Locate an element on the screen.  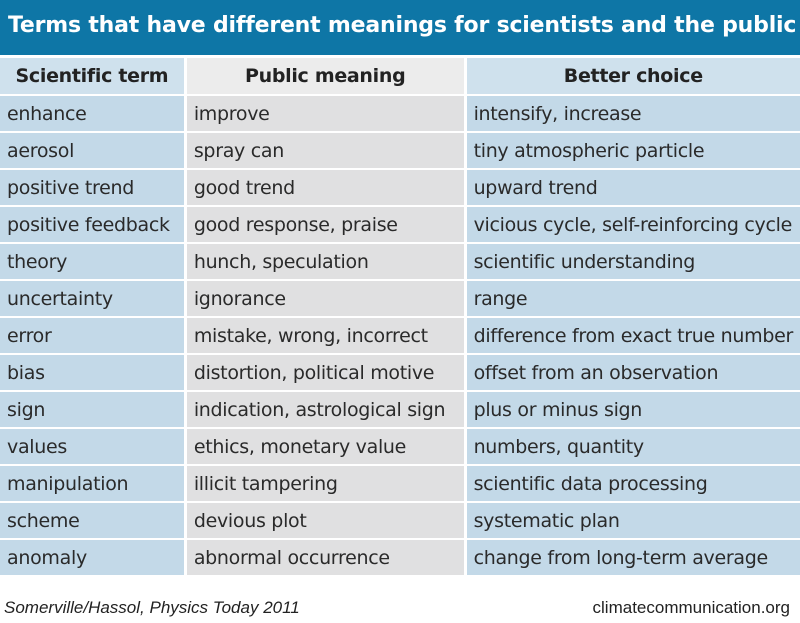
public-meaning-cell: hunch, speculation is located at coordinates (325, 261).